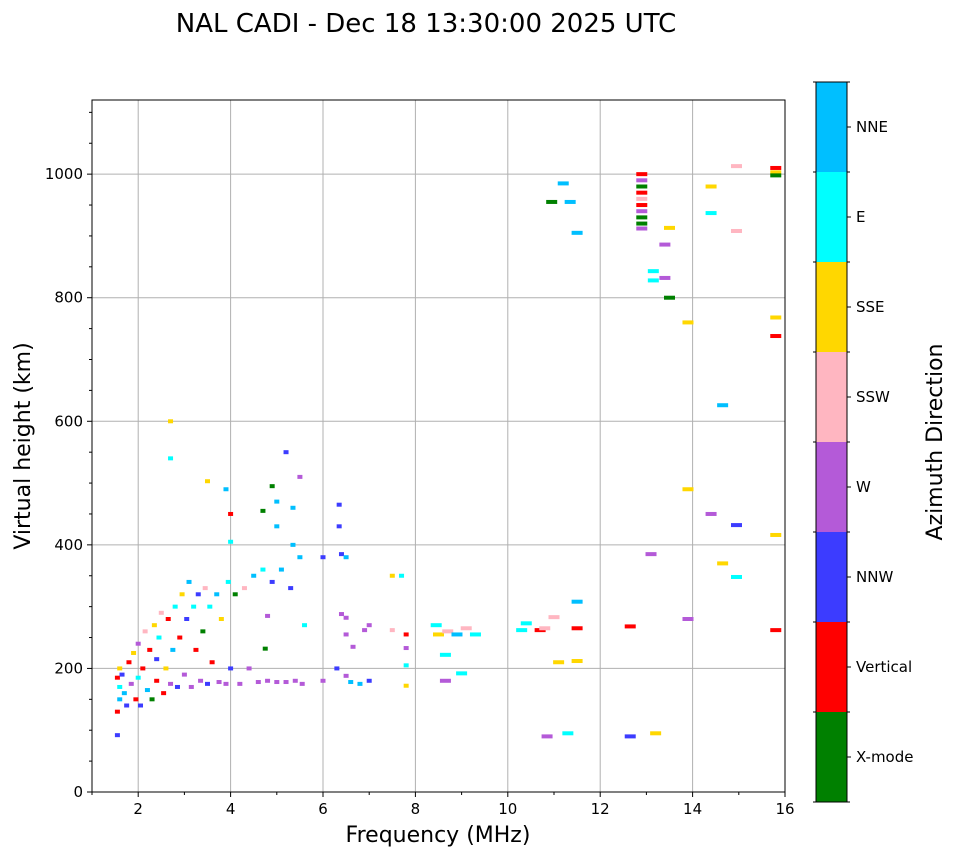  I want to click on colorbar-label: NNE, so click(872, 127).